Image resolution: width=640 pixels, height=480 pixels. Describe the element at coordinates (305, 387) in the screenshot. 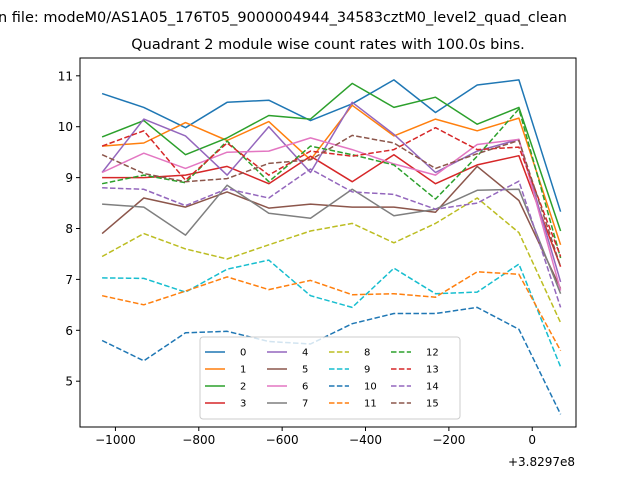

I see `legend-label-6: 6` at that location.